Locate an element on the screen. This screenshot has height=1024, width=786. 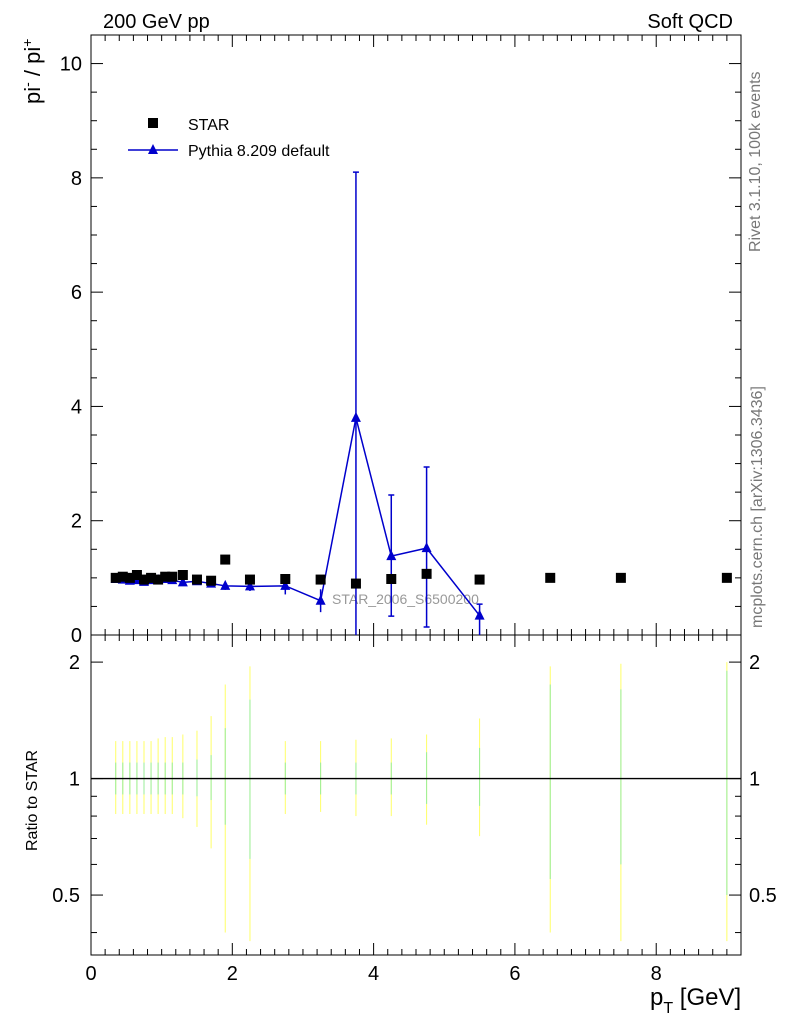
y-tick-label-ratio: 1 is located at coordinates (74, 780).